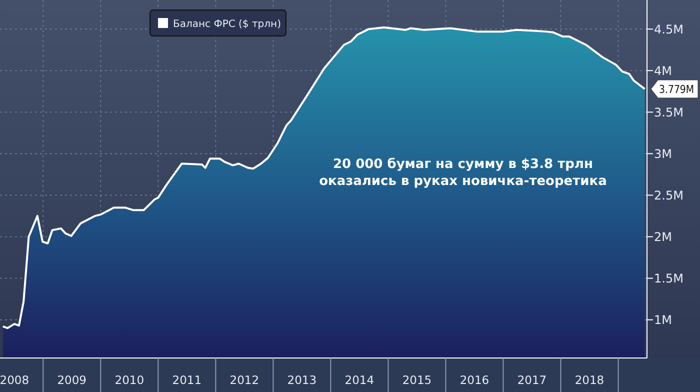 The width and height of the screenshot is (700, 392). Describe the element at coordinates (663, 153) in the screenshot. I see `y-tick-label: 3M` at that location.